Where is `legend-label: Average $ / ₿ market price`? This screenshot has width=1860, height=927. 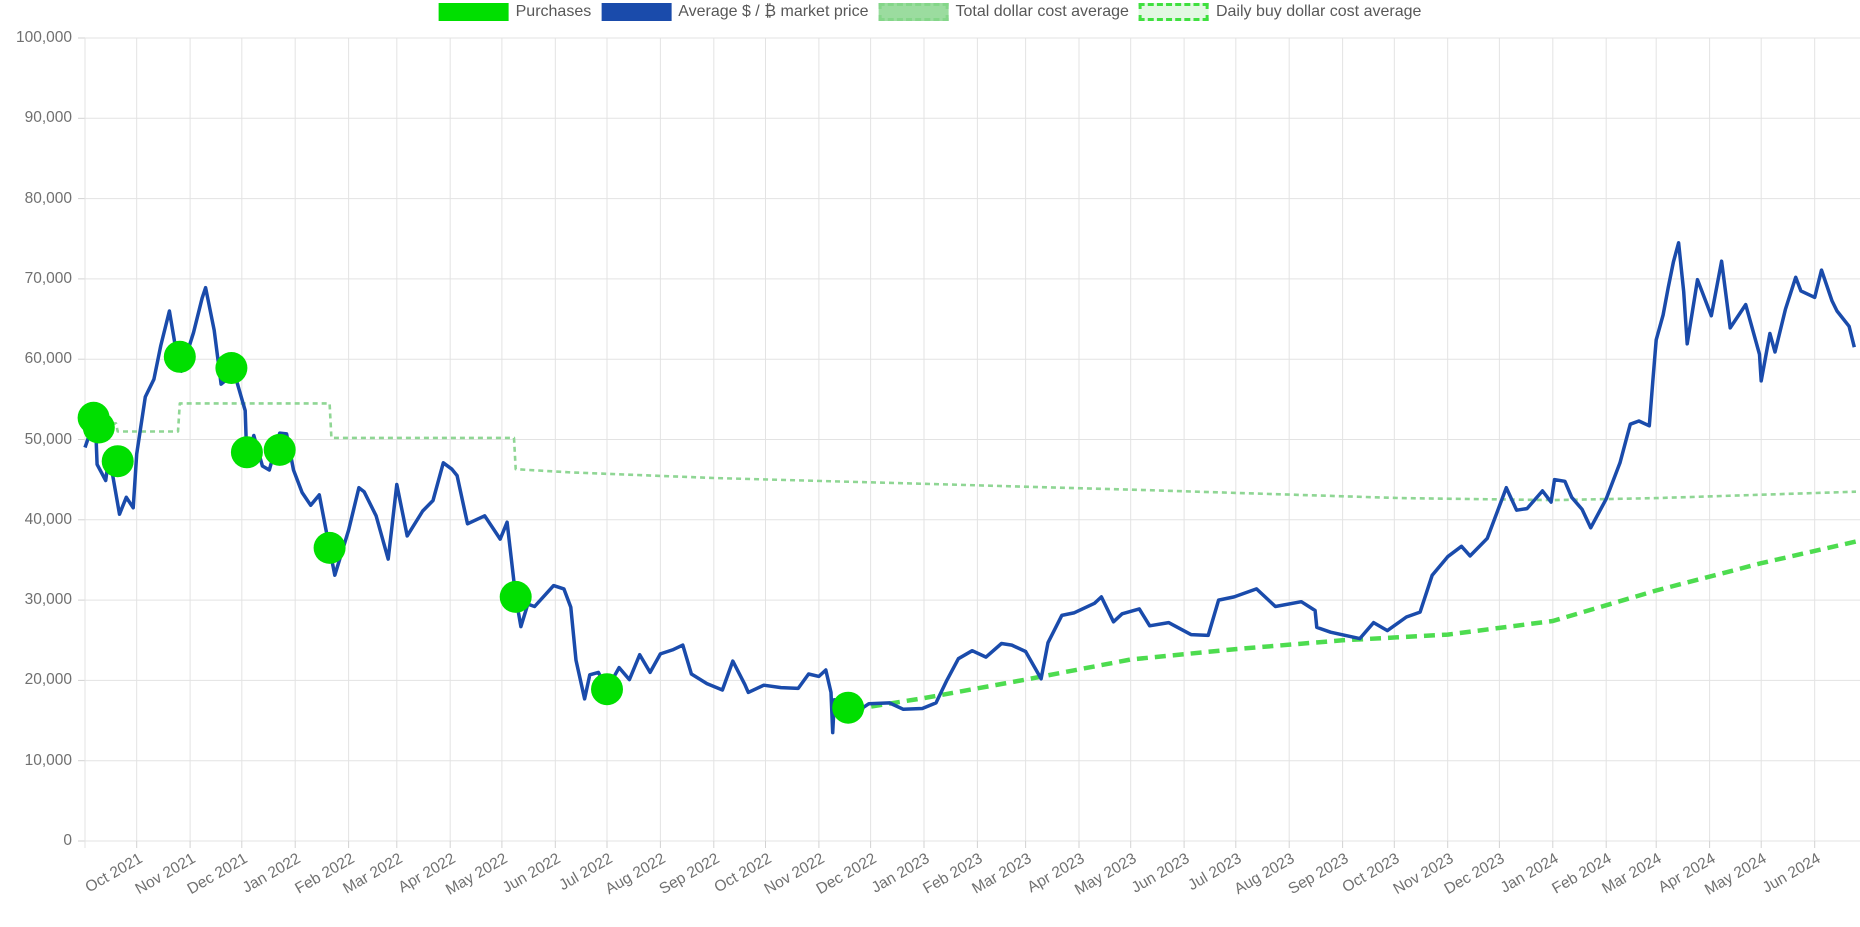
legend-label: Average $ / ₿ market price is located at coordinates (773, 11).